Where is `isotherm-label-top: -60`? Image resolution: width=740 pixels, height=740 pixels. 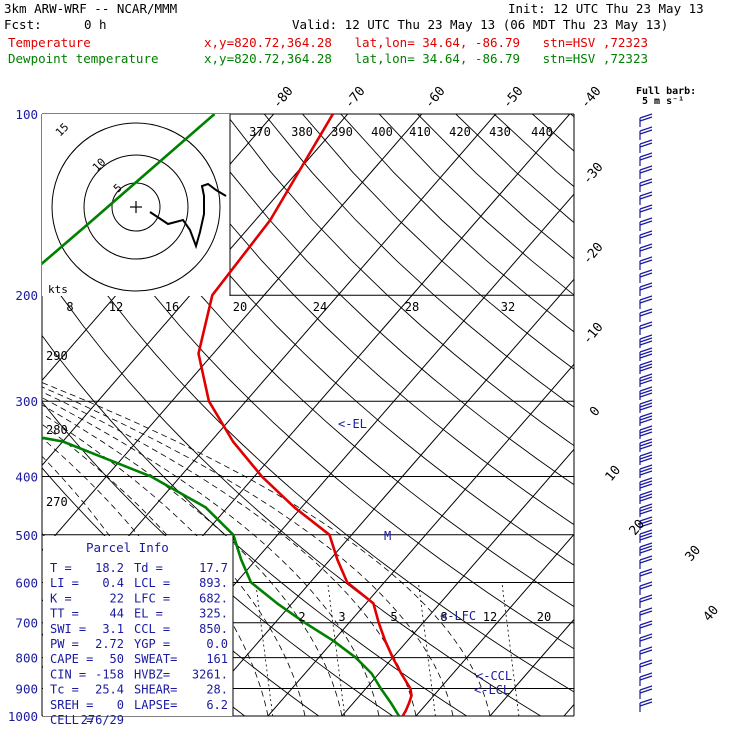
isotherm-label-top: -60 is located at coordinates (435, 98).